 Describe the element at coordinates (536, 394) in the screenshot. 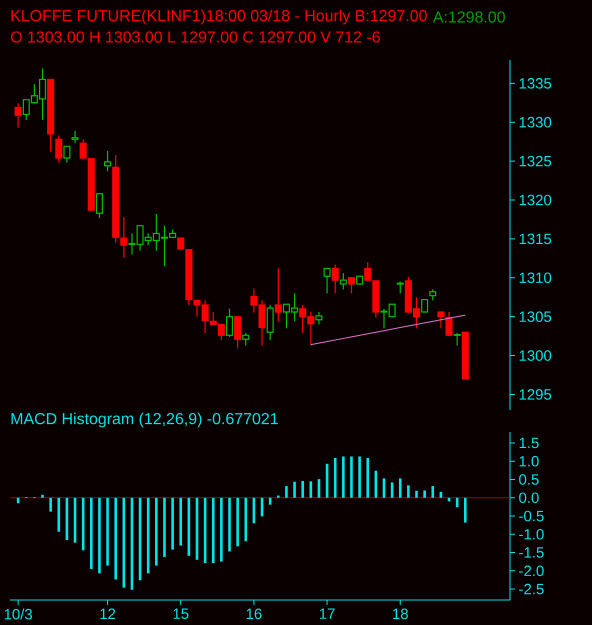

I see `y-tick-label: 1295` at that location.